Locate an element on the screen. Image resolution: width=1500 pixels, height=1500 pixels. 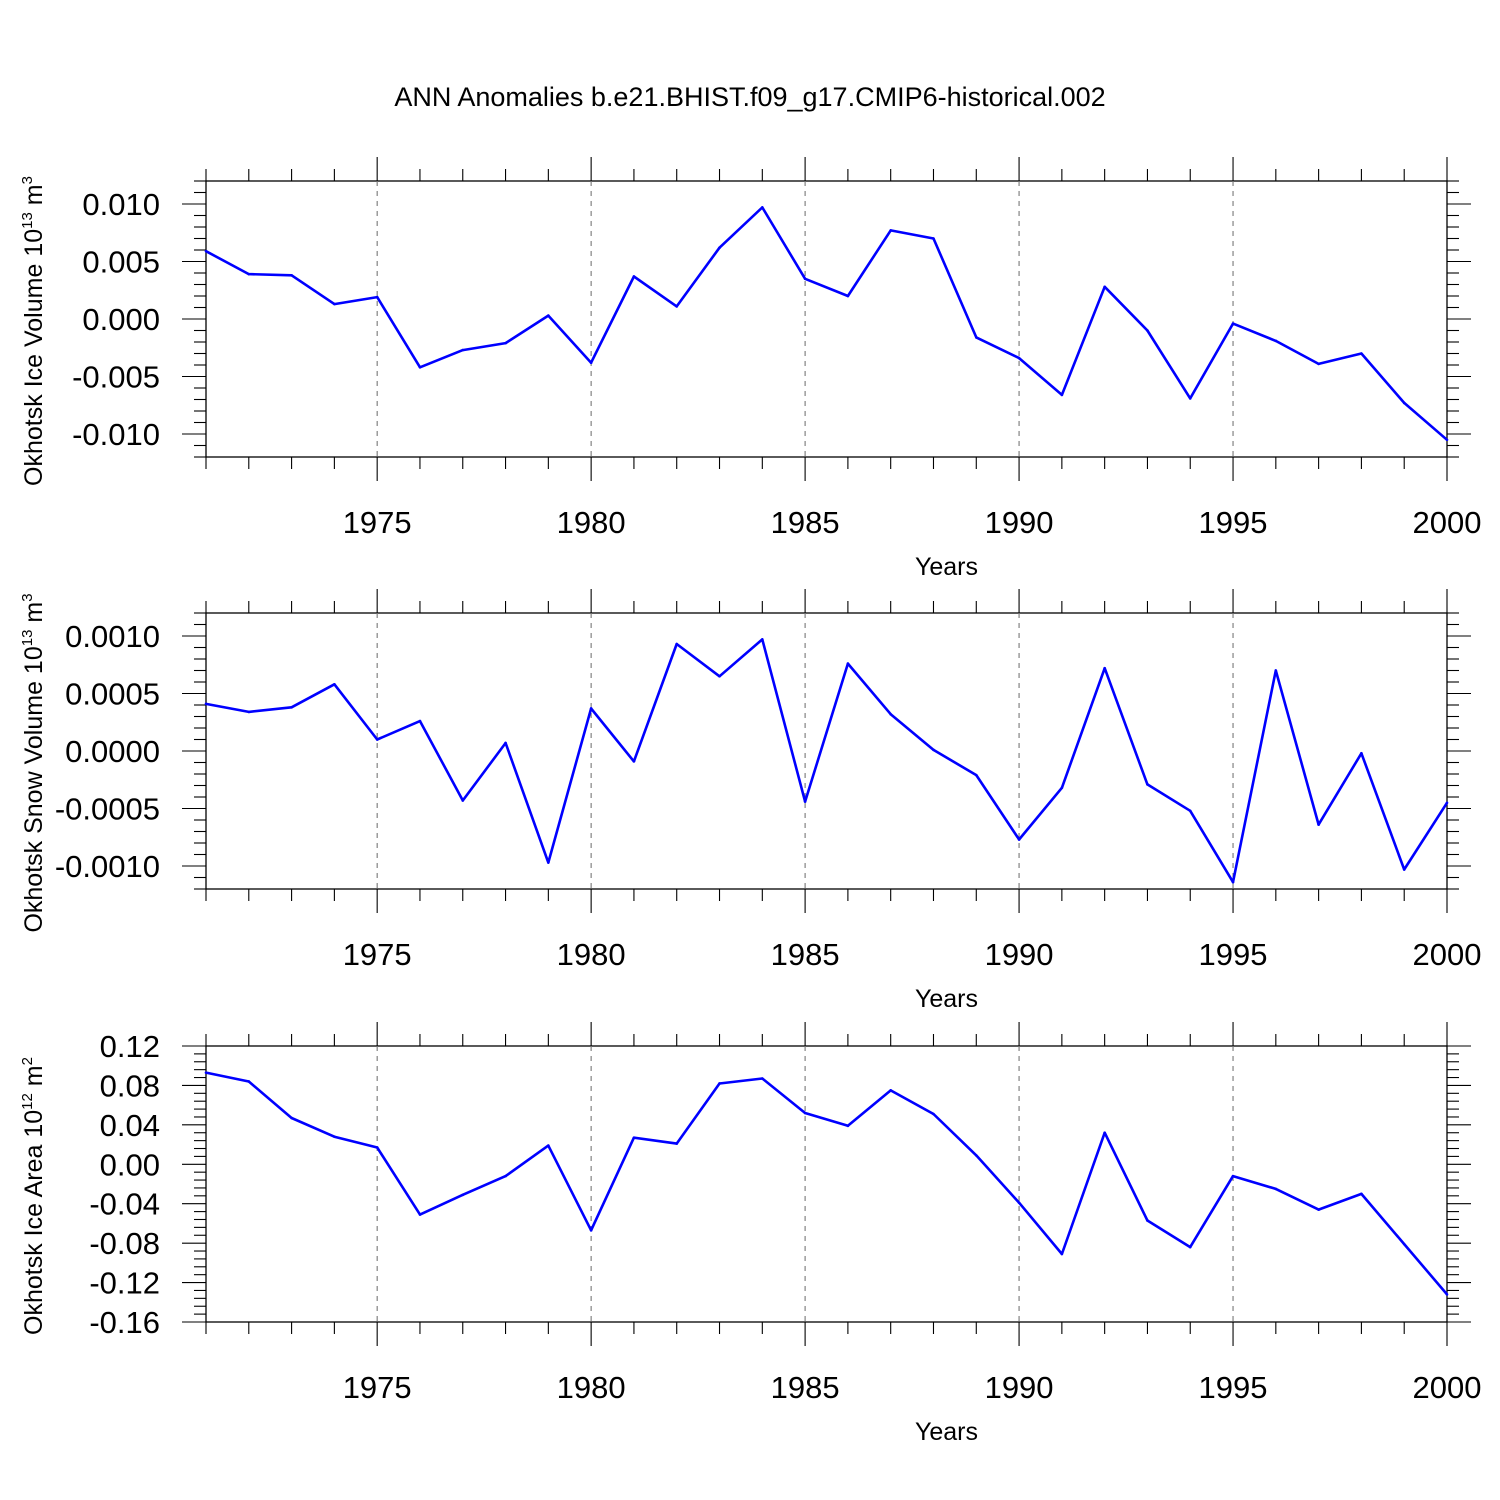
y-tick-label: 0.0005 is located at coordinates (112, 694).